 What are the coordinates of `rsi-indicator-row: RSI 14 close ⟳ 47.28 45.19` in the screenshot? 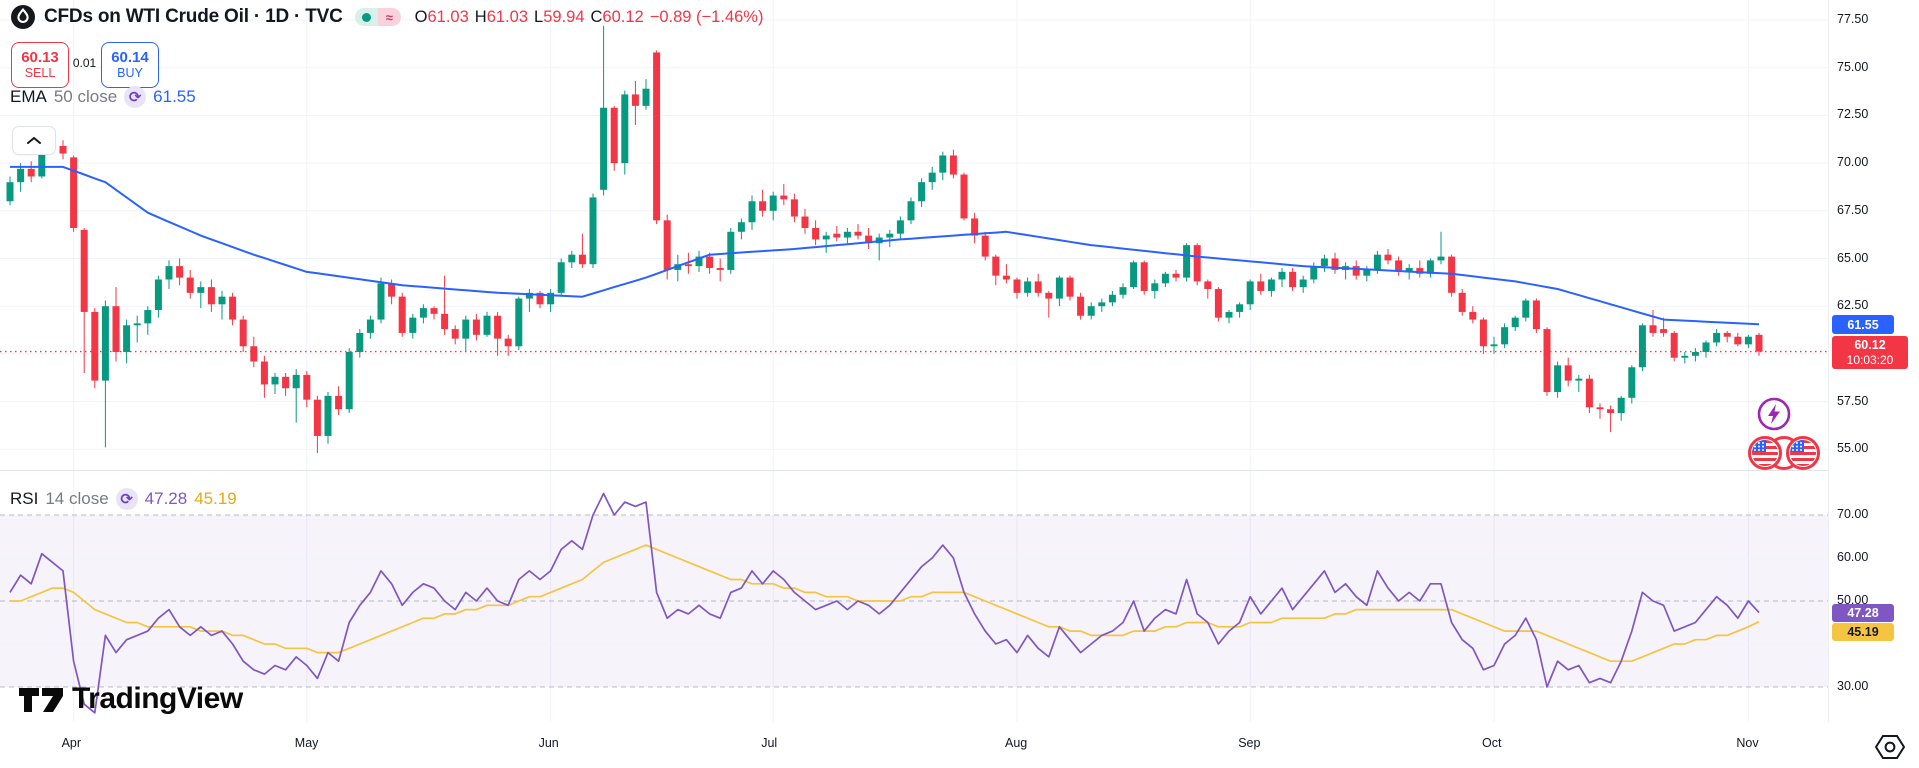 It's located at (123, 499).